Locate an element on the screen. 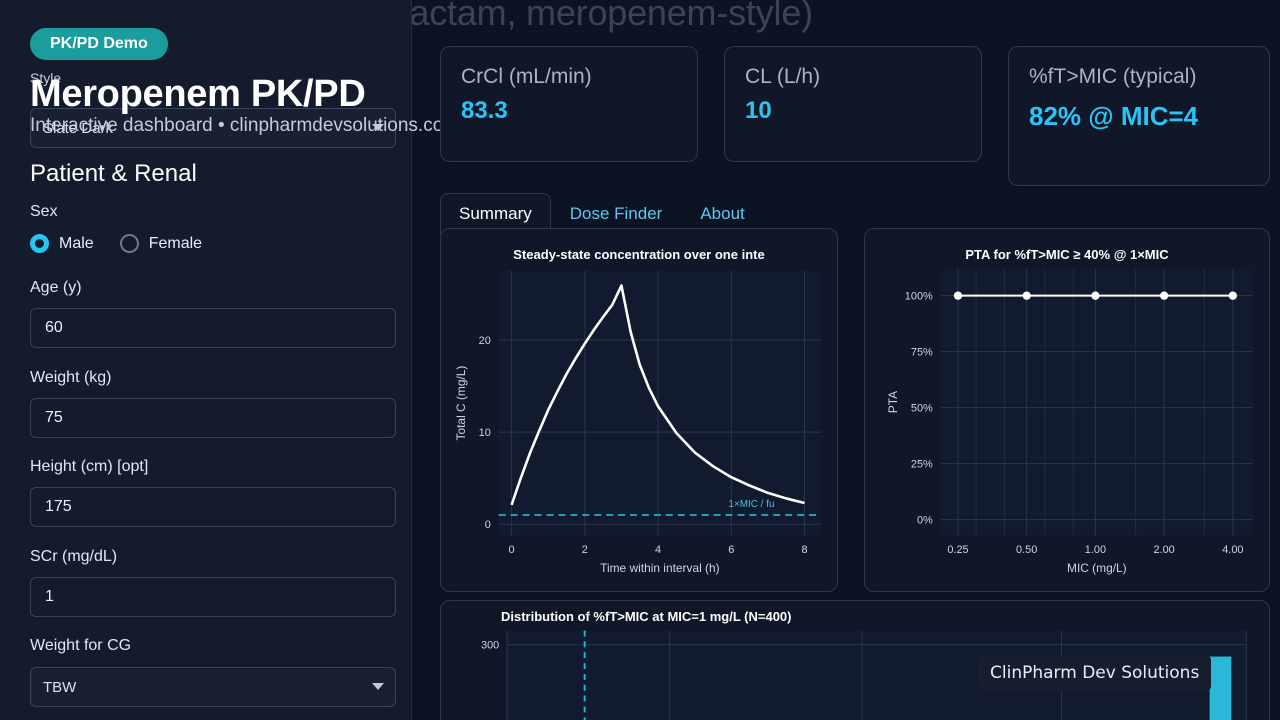  svg-text: 2 is located at coordinates (585, 550).